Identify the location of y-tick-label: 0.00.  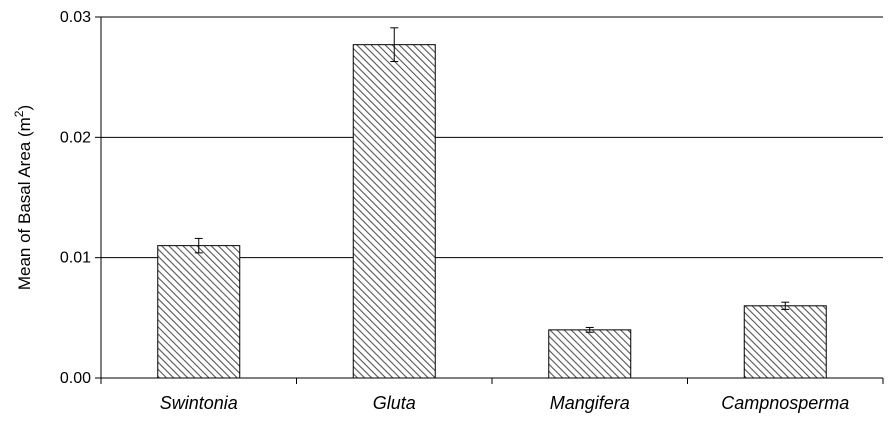
(75, 378).